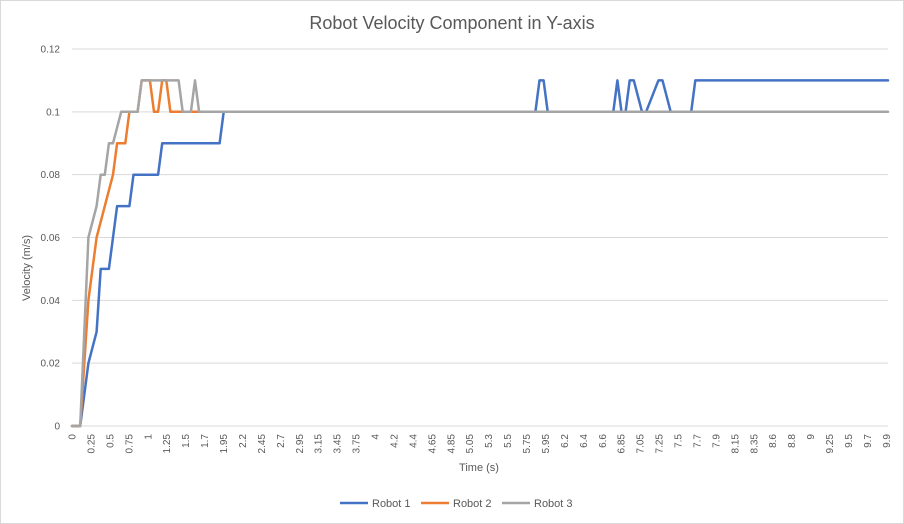  Describe the element at coordinates (391, 504) in the screenshot. I see `legend-label: Robot 1` at that location.